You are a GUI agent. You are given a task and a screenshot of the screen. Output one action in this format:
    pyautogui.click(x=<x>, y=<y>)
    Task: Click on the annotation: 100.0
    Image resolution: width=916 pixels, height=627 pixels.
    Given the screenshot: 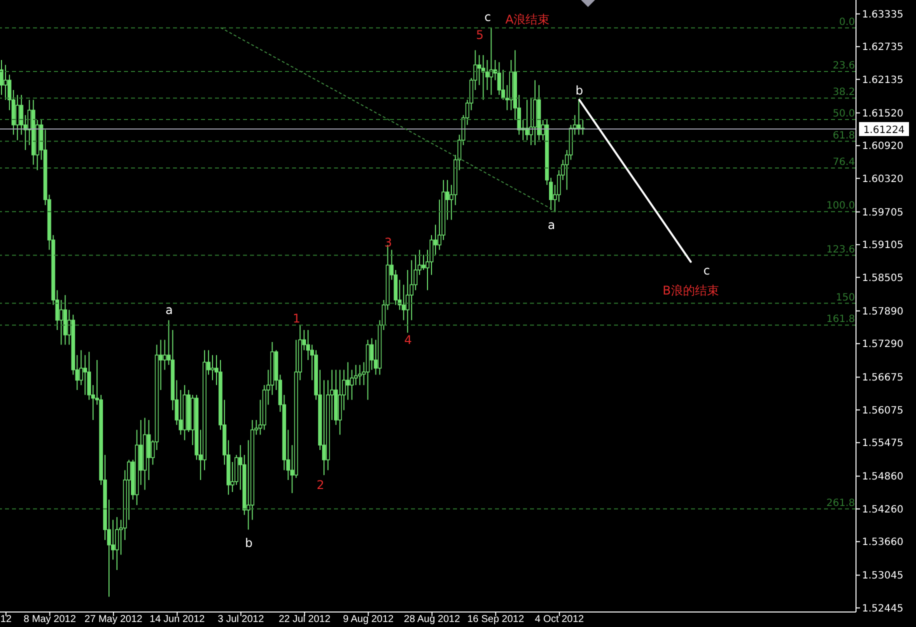 What is the action you would take?
    pyautogui.click(x=841, y=206)
    